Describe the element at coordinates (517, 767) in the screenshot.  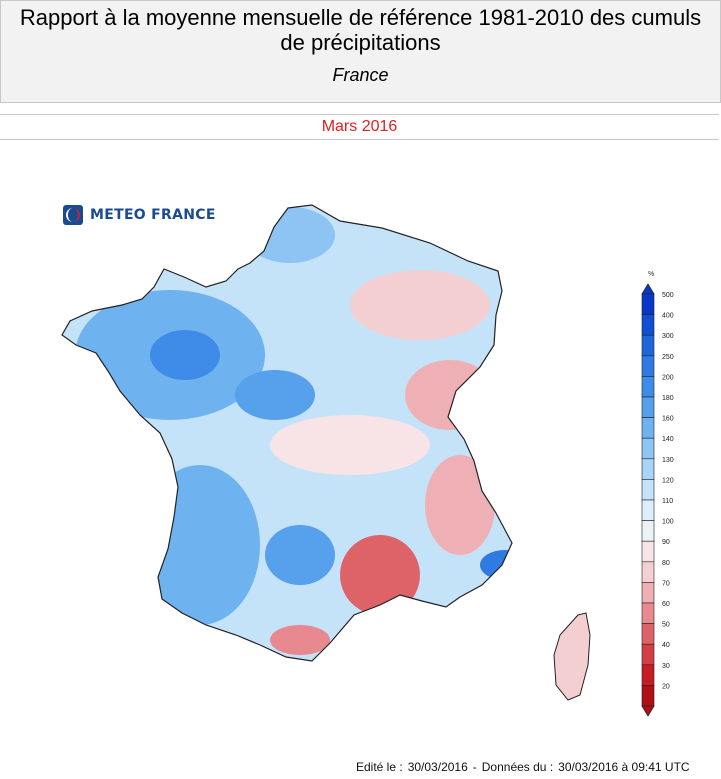
I see `data-label: Données du :` at that location.